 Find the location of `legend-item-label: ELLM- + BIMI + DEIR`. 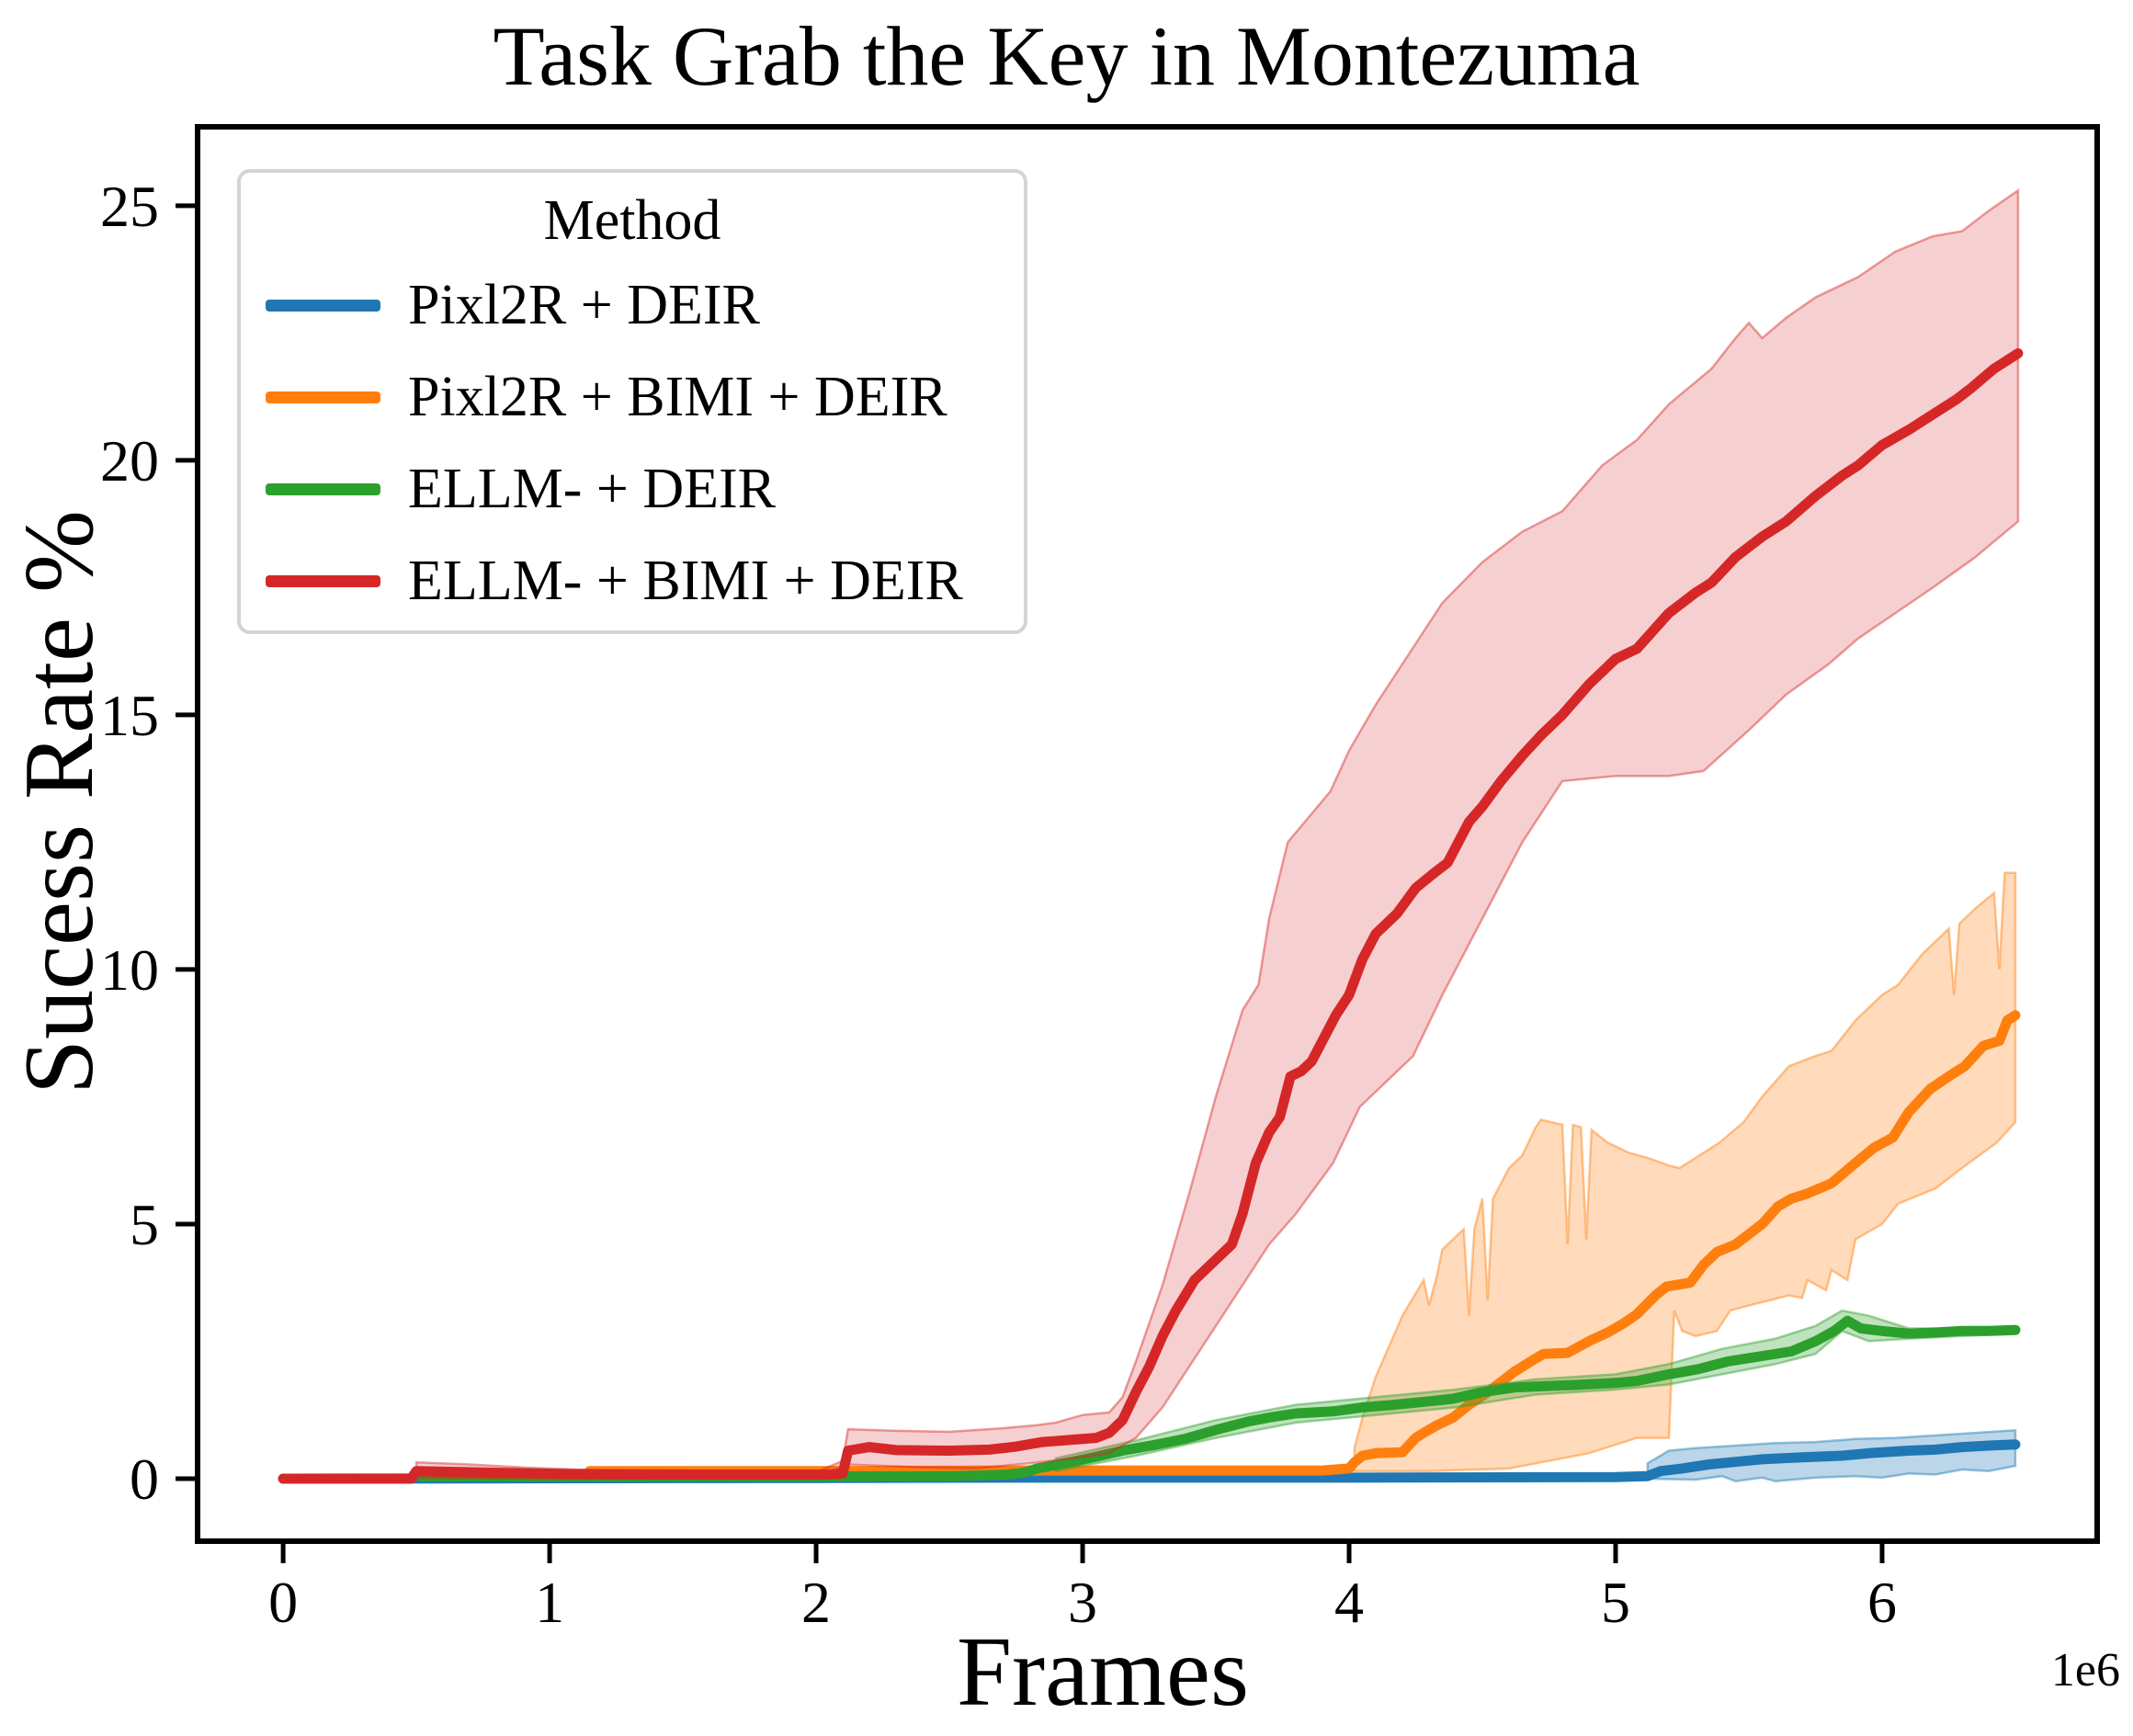

legend-item-label: ELLM- + BIMI + DEIR is located at coordinates (685, 580).